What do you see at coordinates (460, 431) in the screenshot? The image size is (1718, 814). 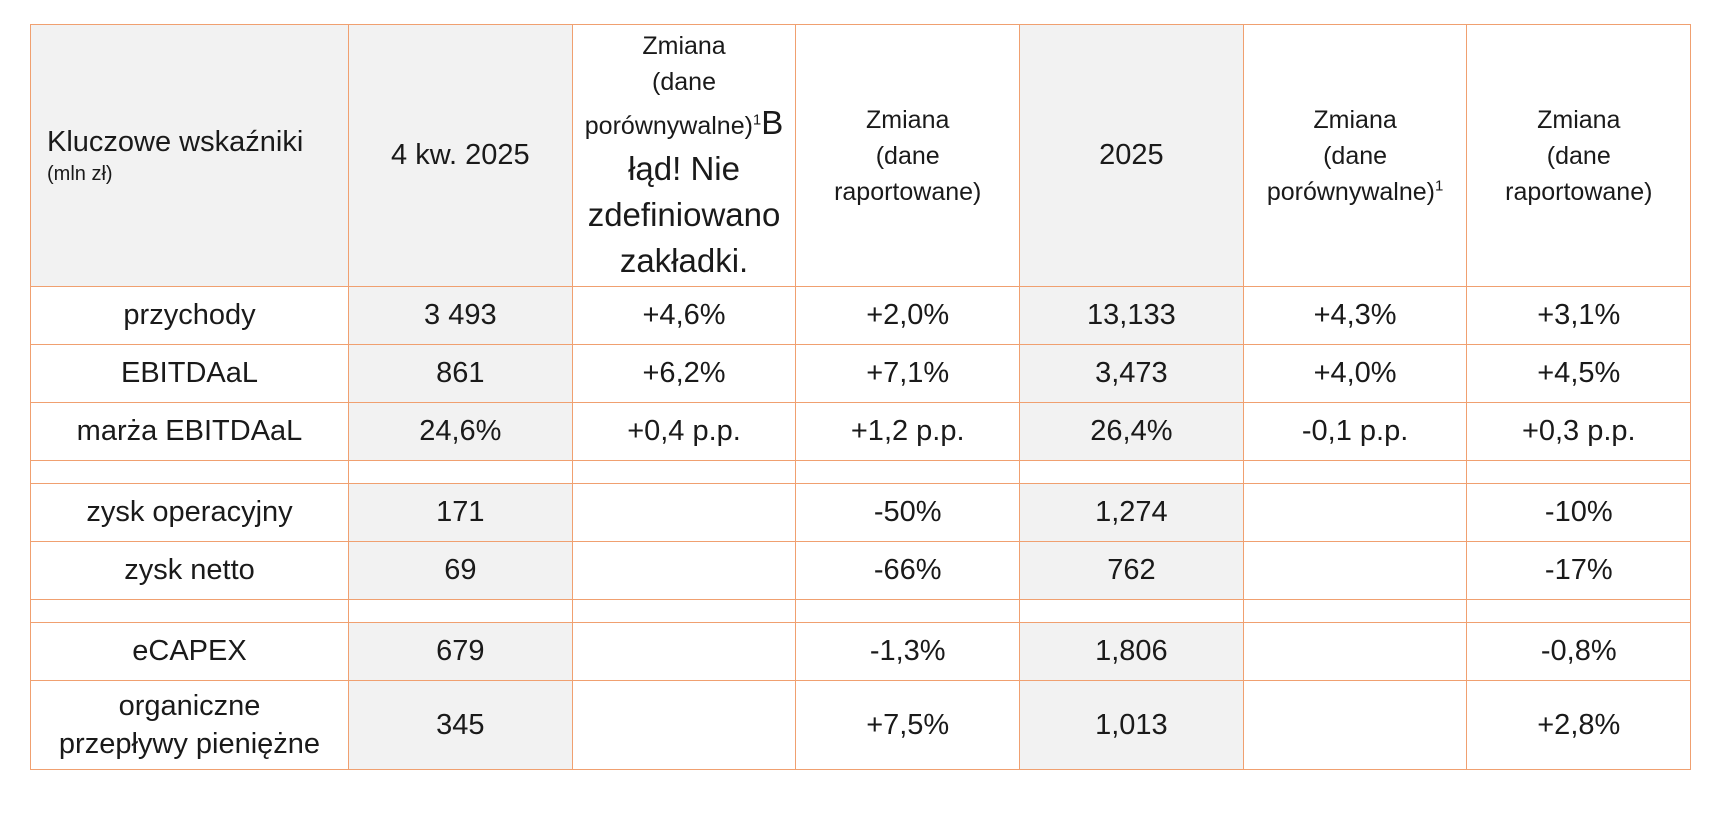 I see `cell-q4: 24,6%` at bounding box center [460, 431].